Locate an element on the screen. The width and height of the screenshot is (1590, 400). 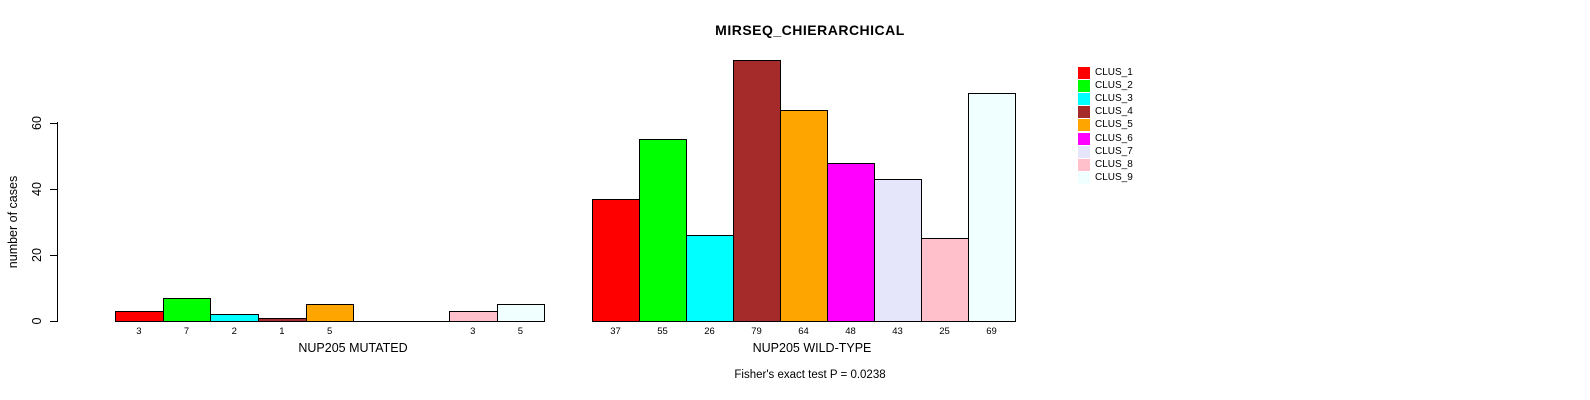
bar-value-label: 25 is located at coordinates (944, 331).